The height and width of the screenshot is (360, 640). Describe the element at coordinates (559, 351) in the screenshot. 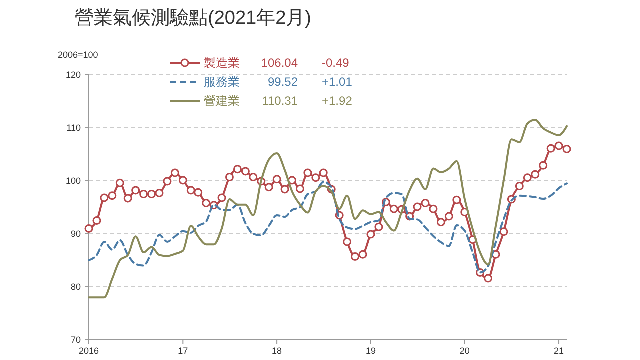

I see `x-tick-label: 21` at that location.